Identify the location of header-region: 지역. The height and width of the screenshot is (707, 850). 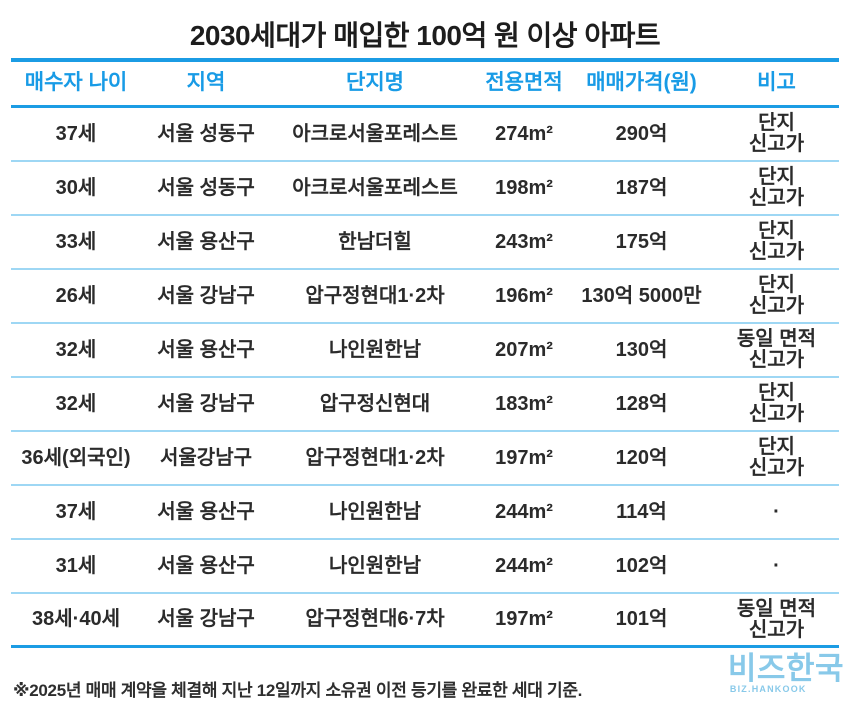
(206, 83).